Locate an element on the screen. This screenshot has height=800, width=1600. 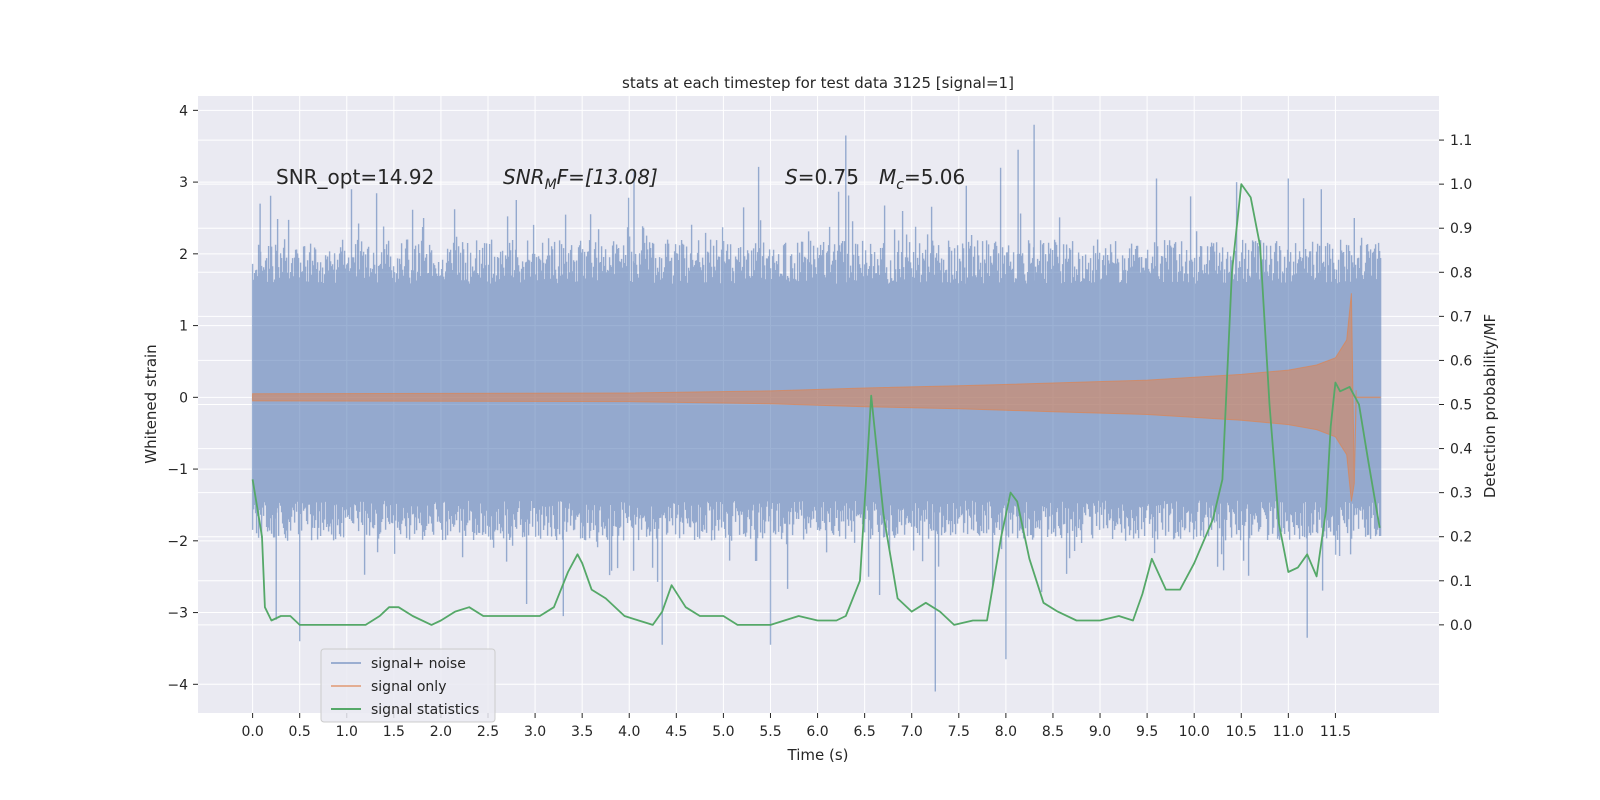
right-y-tick-label: 0.2 is located at coordinates (1461, 538).